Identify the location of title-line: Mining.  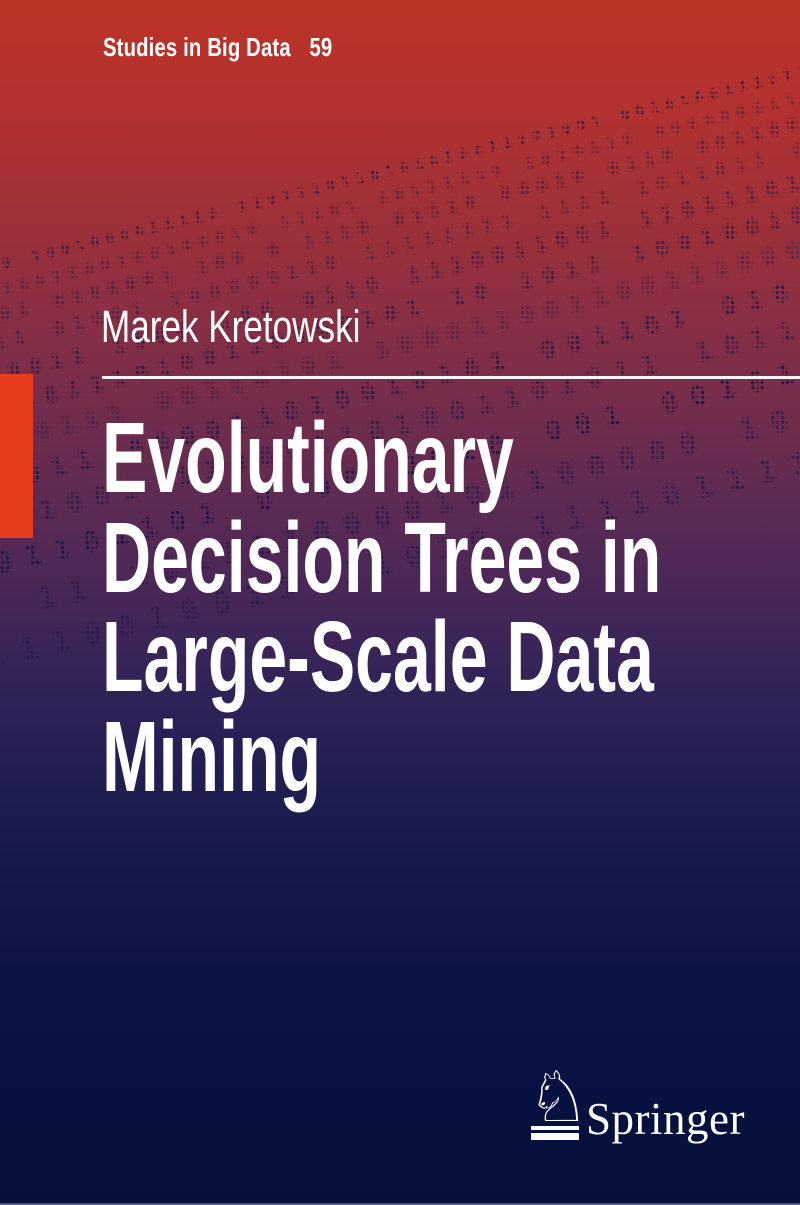
(212, 756).